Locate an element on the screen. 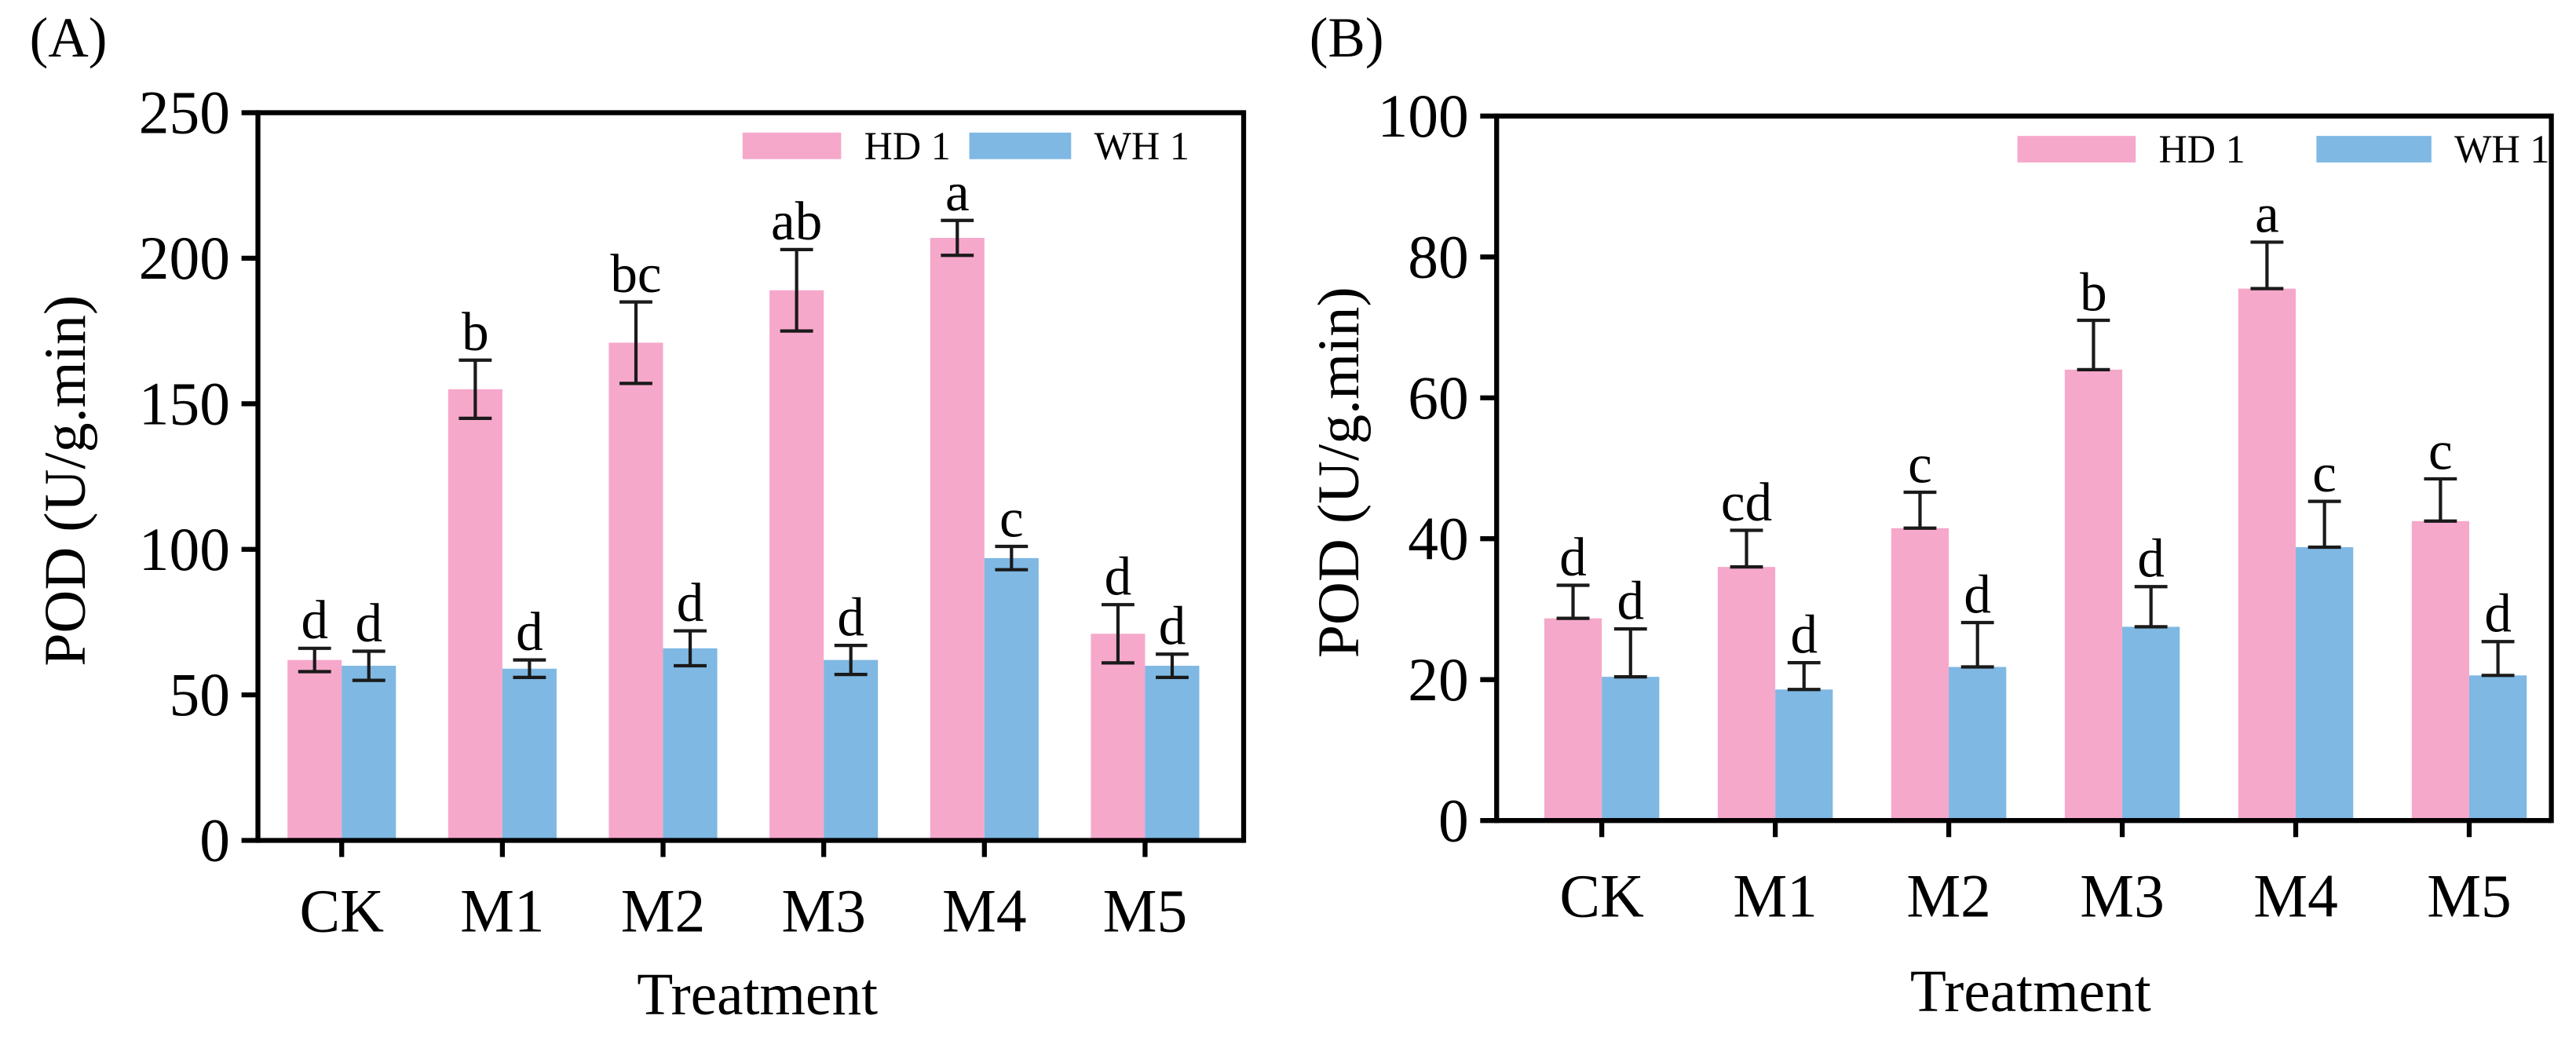 The height and width of the screenshot is (1041, 2576). significance-letter-a-m3-series-2: d is located at coordinates (850, 617).